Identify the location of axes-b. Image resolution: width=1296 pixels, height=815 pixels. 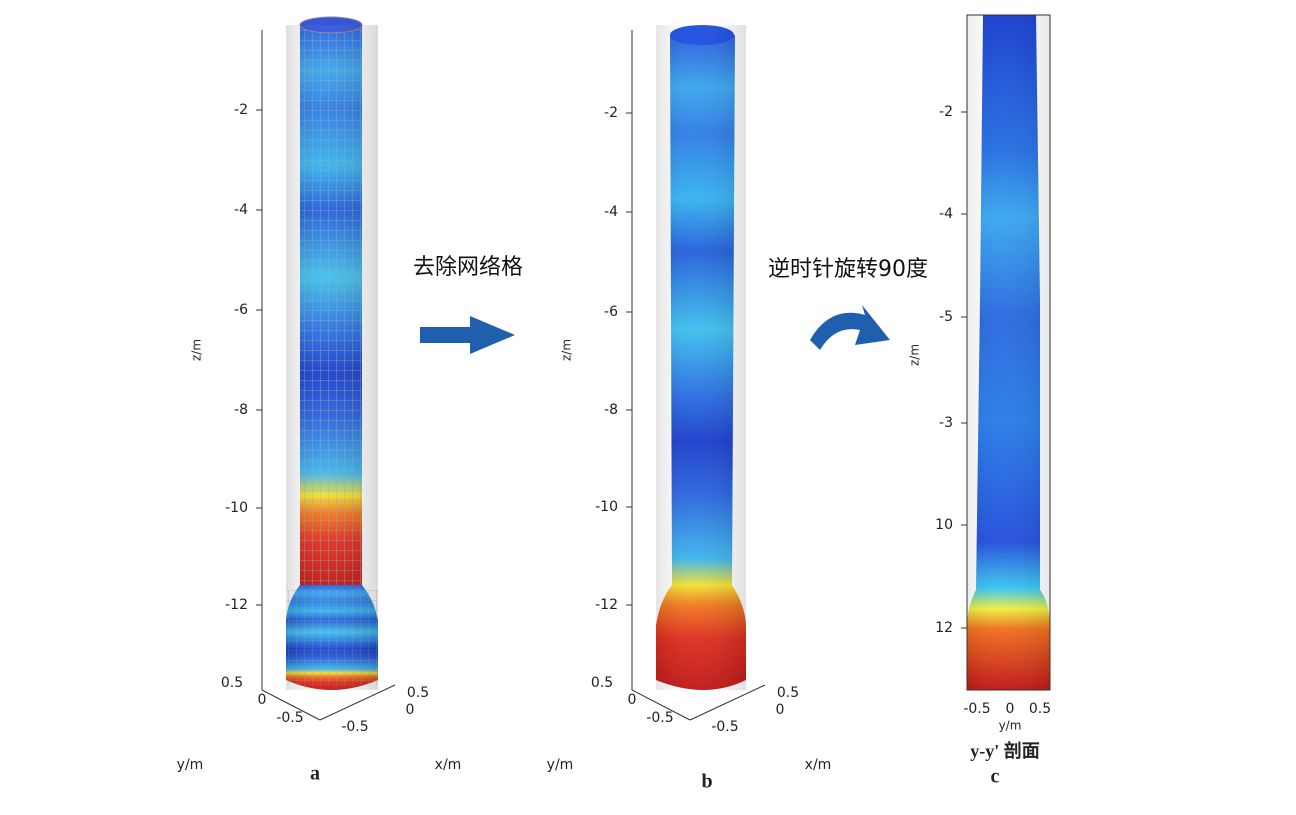
(698, 375).